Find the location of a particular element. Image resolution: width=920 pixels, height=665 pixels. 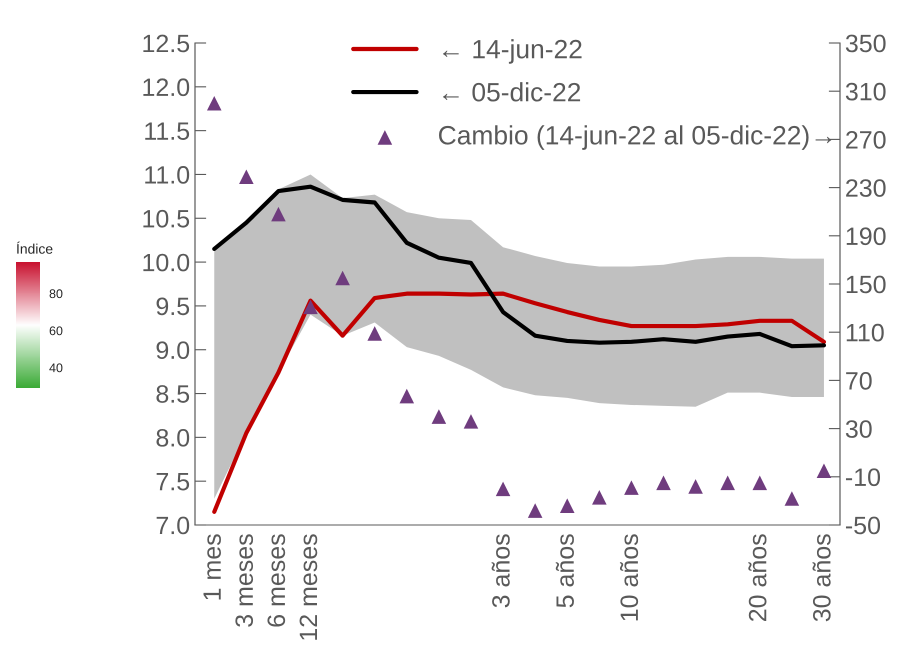

x-tick-label: 12 meses is located at coordinates (309, 587).